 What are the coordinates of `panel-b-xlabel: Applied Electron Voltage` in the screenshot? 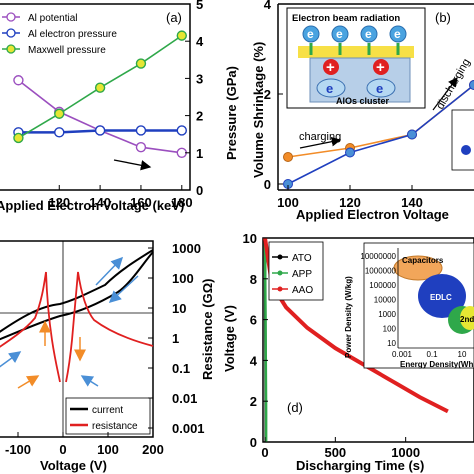 It's located at (372, 214).